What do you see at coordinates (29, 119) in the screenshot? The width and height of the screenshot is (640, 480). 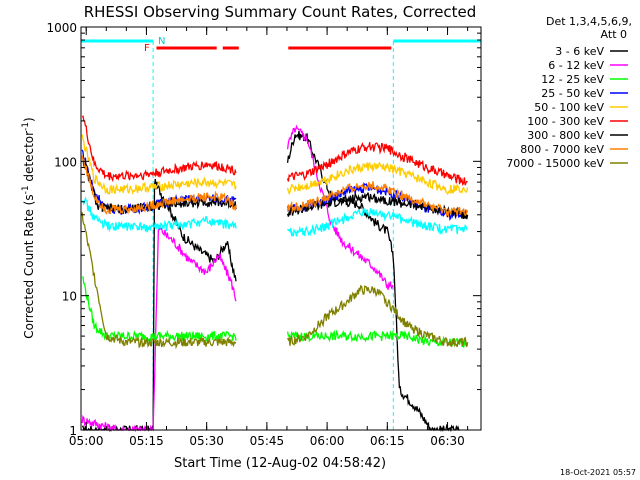 I see `y-axis-label-part3: )` at bounding box center [29, 119].